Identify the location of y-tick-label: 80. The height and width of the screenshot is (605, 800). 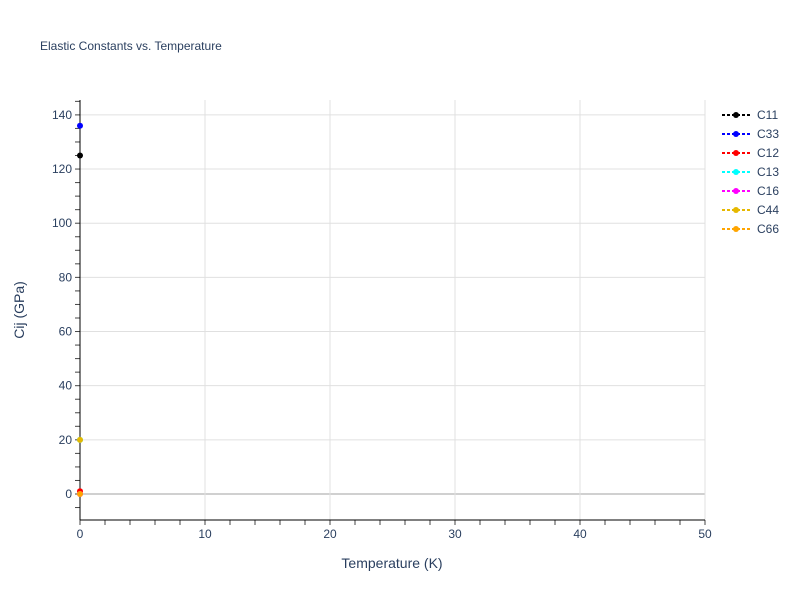
(66, 277).